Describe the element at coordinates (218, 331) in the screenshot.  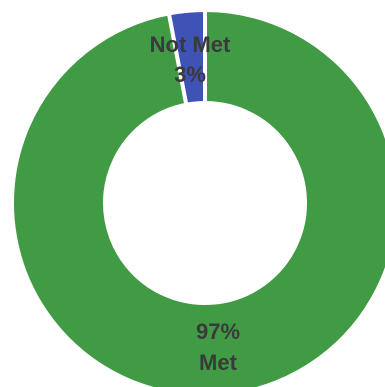
I see `label-met-value: 97%` at that location.